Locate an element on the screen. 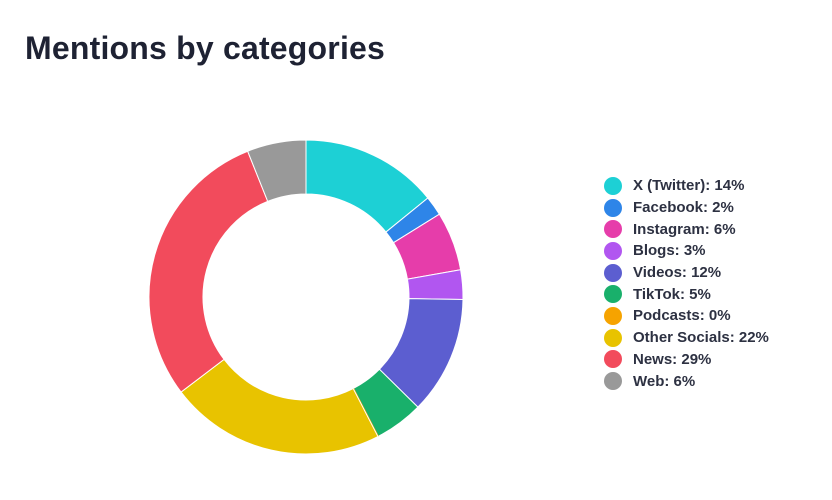  legend-item-videos: Videos: 12% is located at coordinates (686, 273).